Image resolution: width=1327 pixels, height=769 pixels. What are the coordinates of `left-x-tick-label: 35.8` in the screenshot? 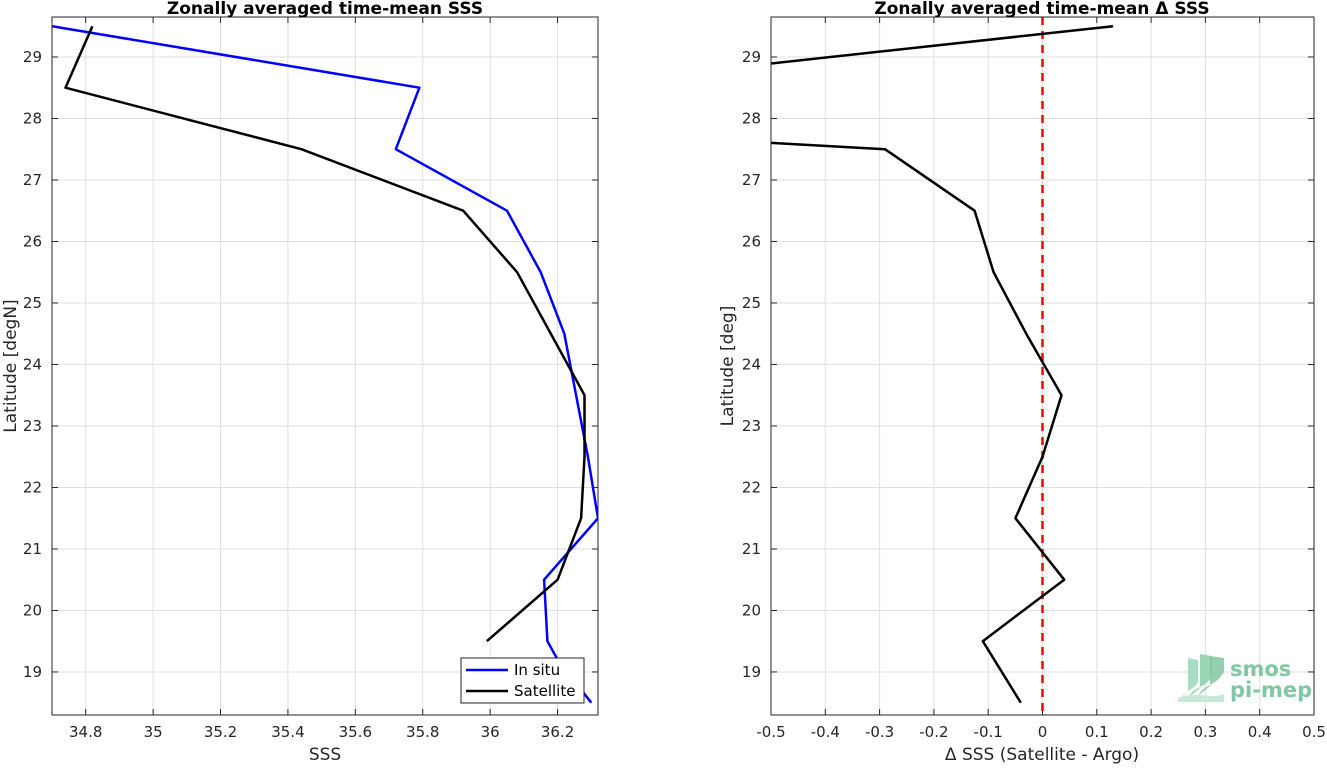 It's located at (422, 732).